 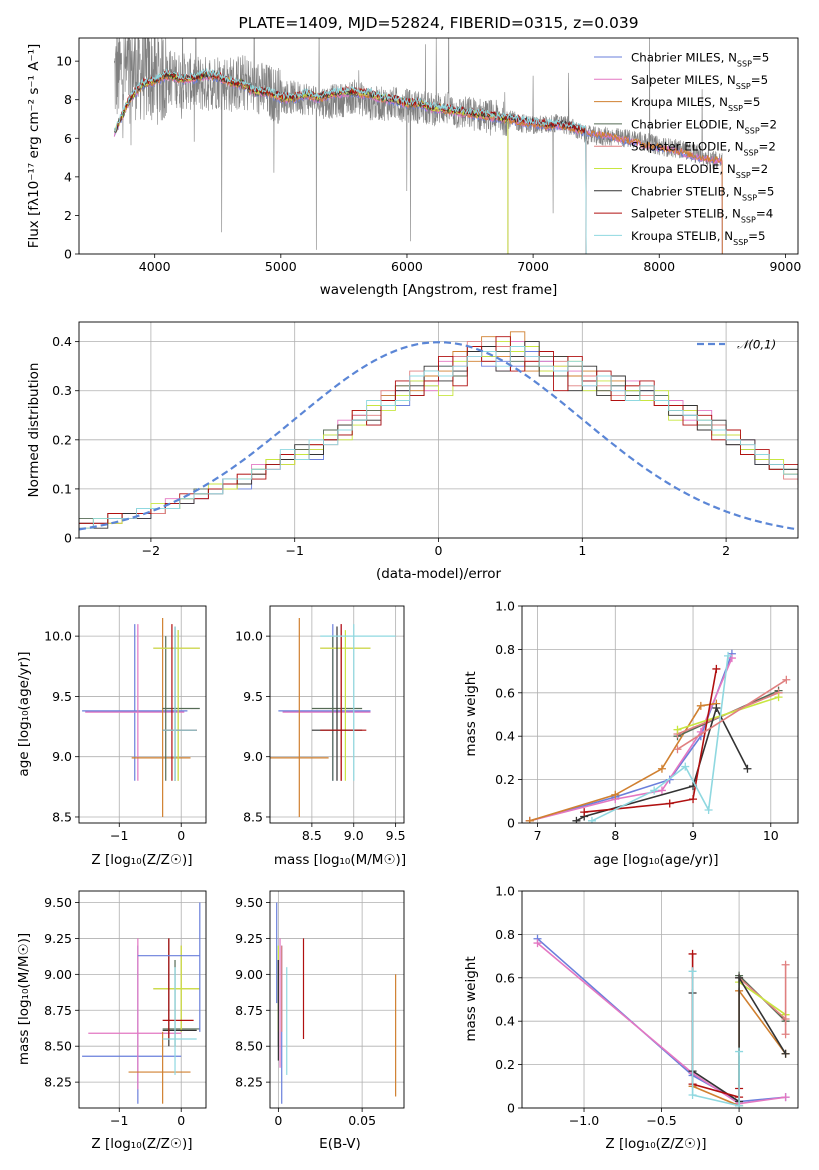 I want to click on mass-vs-Z-panel: Z [log₁₀(Z/Z☉)] mass [log₁₀(M/M☉)], so click(x=104, y=1042).